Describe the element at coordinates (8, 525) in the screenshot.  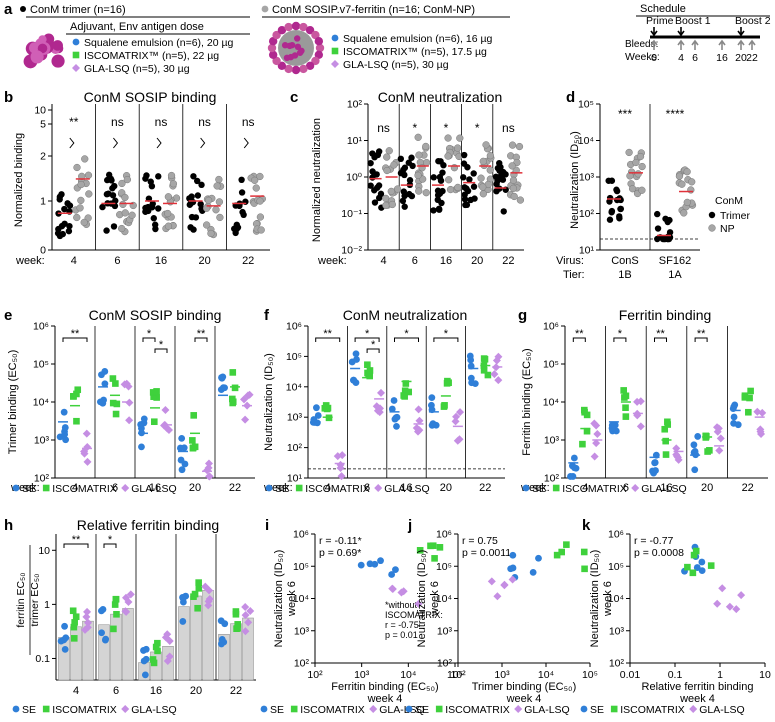
I see `panel-h-label: h` at that location.